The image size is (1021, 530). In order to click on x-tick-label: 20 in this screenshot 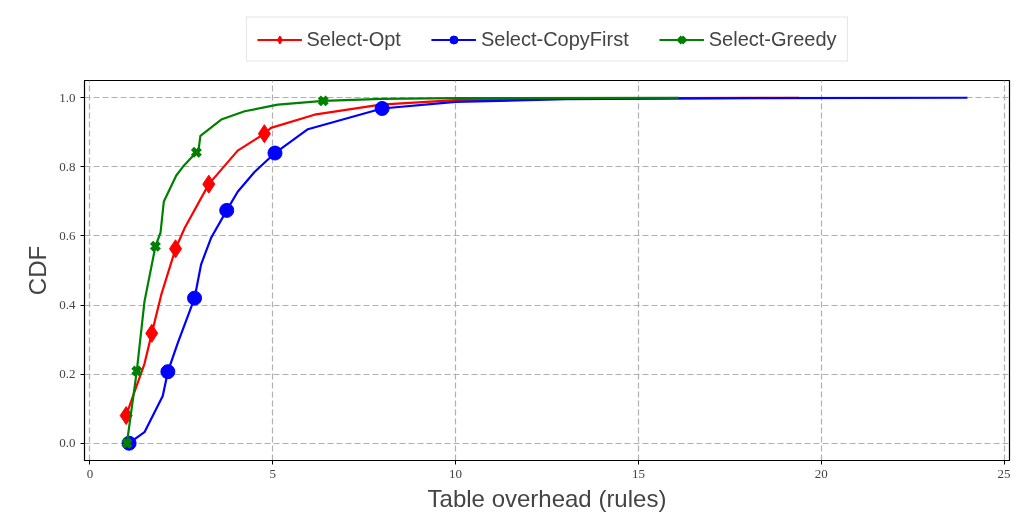, I will do `click(821, 473)`.